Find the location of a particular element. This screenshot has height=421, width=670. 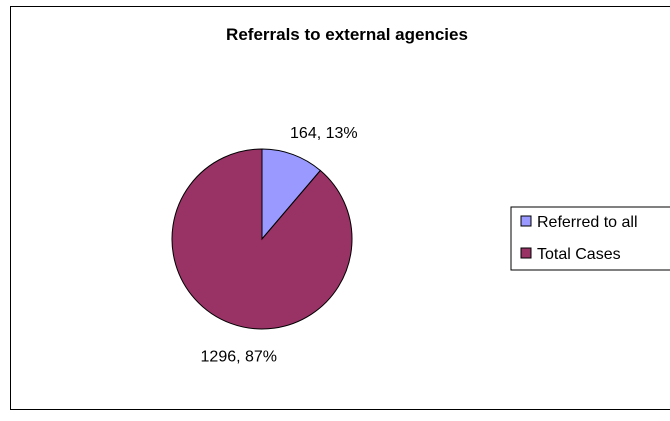

legend-box is located at coordinates (590, 238).